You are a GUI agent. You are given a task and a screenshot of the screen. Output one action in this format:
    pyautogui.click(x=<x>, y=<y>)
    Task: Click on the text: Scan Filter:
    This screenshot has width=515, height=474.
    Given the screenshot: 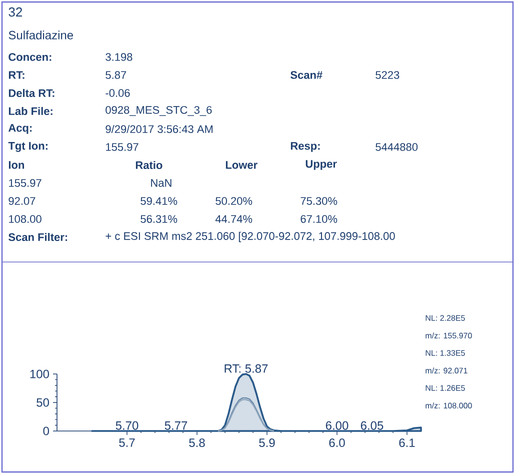 What is the action you would take?
    pyautogui.click(x=38, y=237)
    